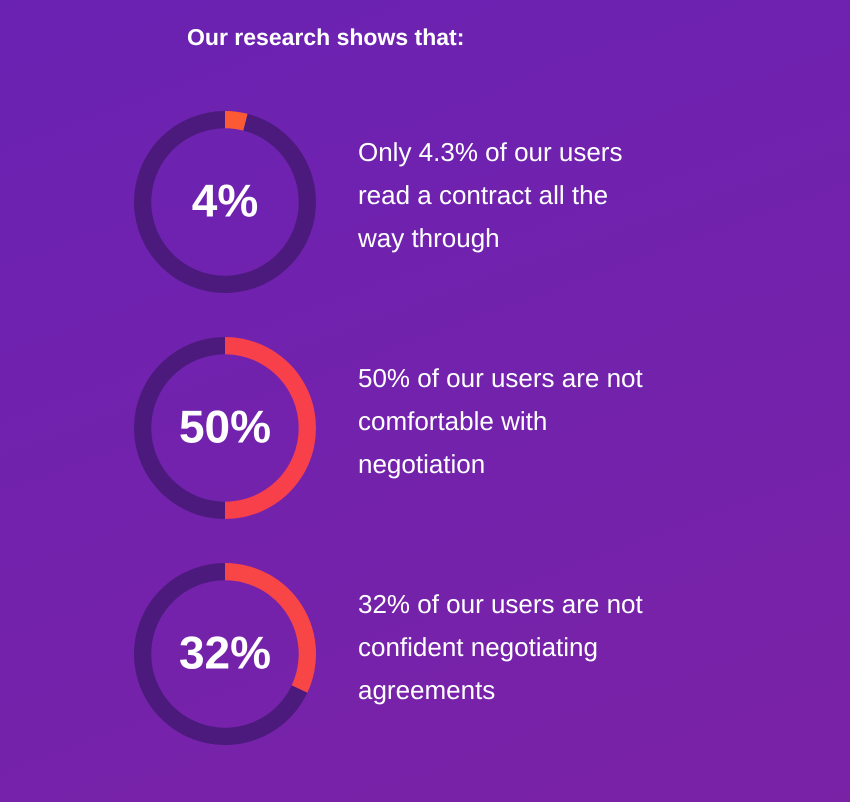 The height and width of the screenshot is (802, 850). What do you see at coordinates (491, 195) in the screenshot?
I see `text: Only 4.3% of our users read a contract all the way through` at bounding box center [491, 195].